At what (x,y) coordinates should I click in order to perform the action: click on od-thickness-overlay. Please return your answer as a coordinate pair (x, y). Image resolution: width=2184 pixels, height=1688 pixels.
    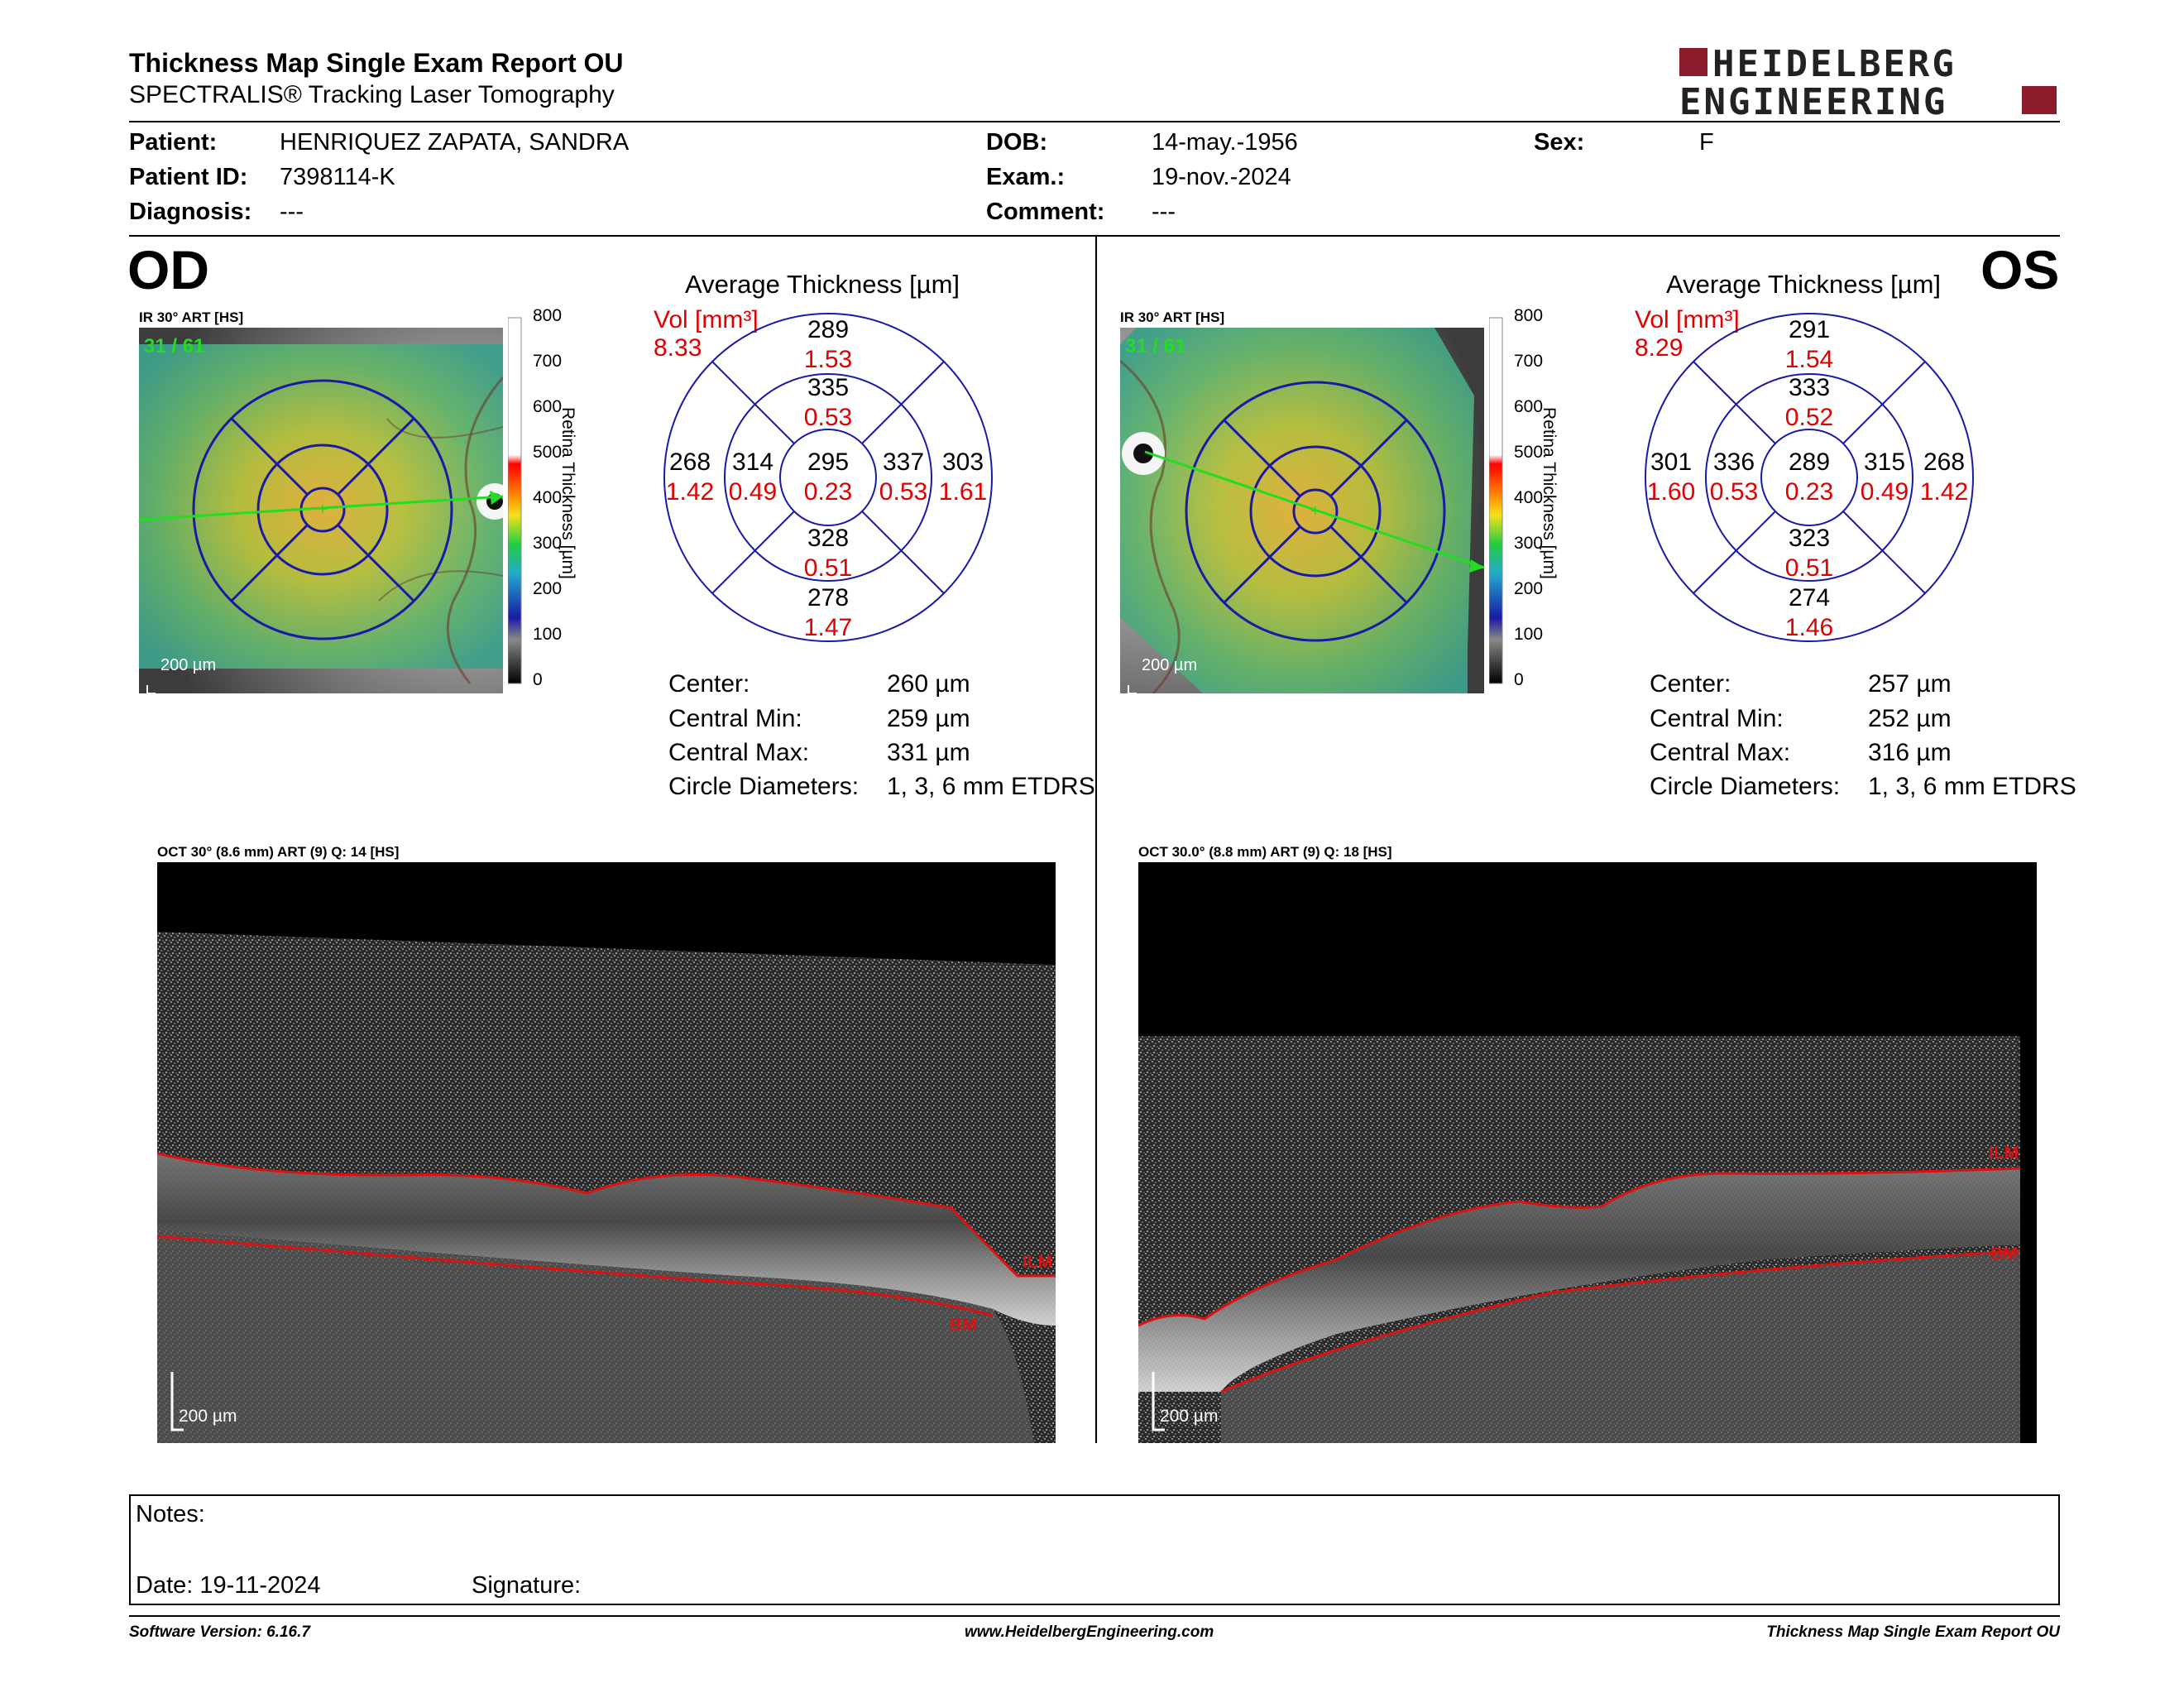
    Looking at the image, I should click on (321, 506).